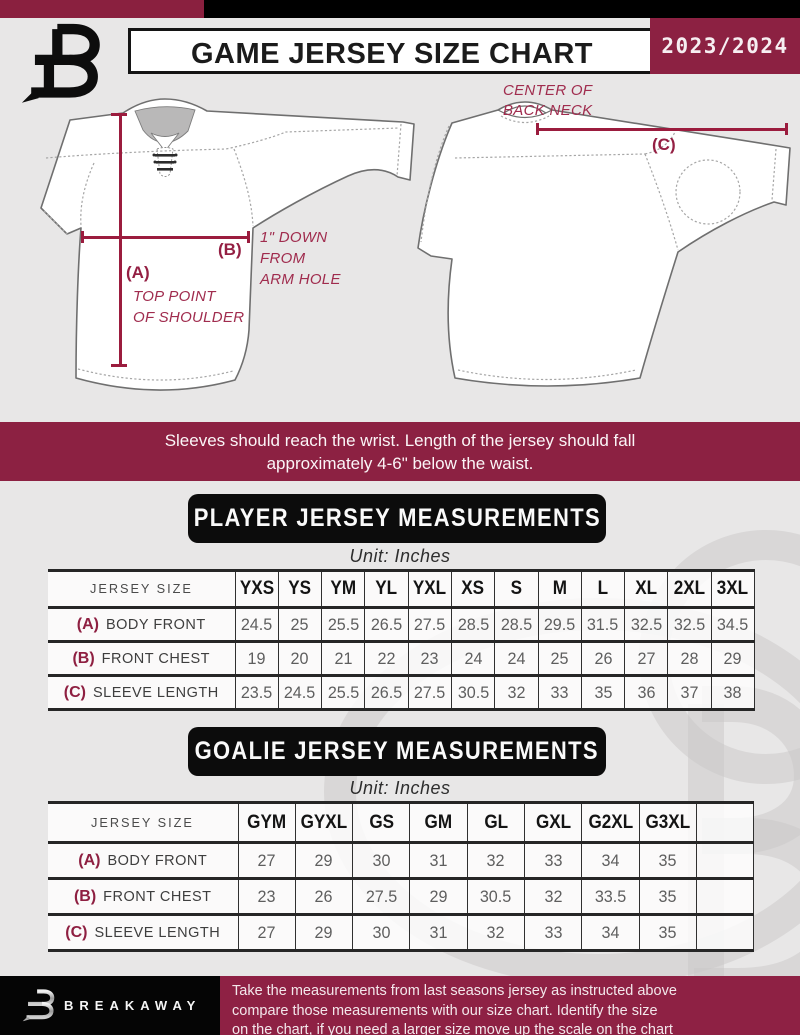 This screenshot has width=800, height=1035. Describe the element at coordinates (400, 555) in the screenshot. I see `player-unit-label: Unit: Inches` at that location.